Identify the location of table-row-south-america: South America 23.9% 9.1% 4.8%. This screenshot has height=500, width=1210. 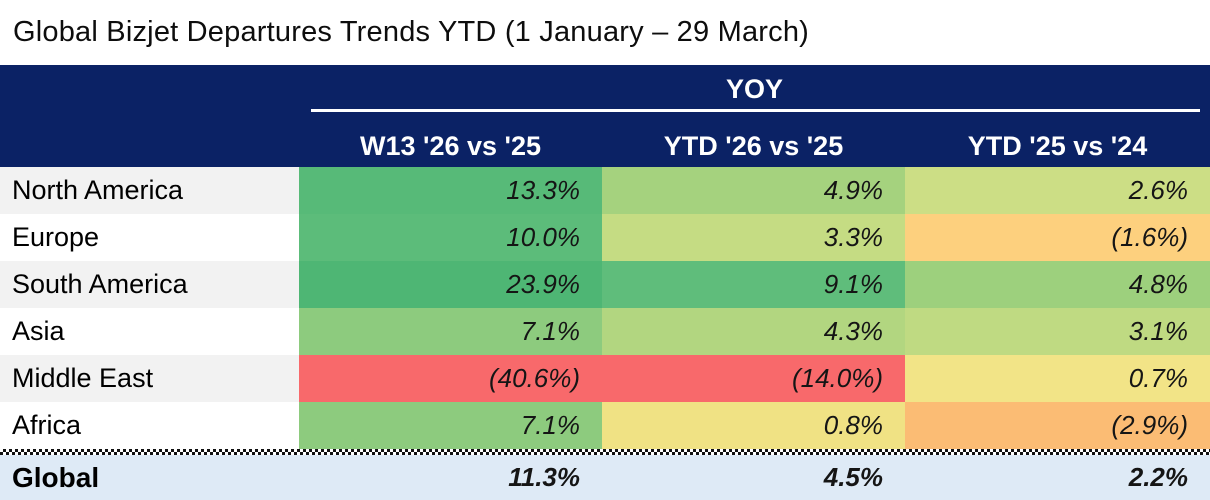
(605, 284).